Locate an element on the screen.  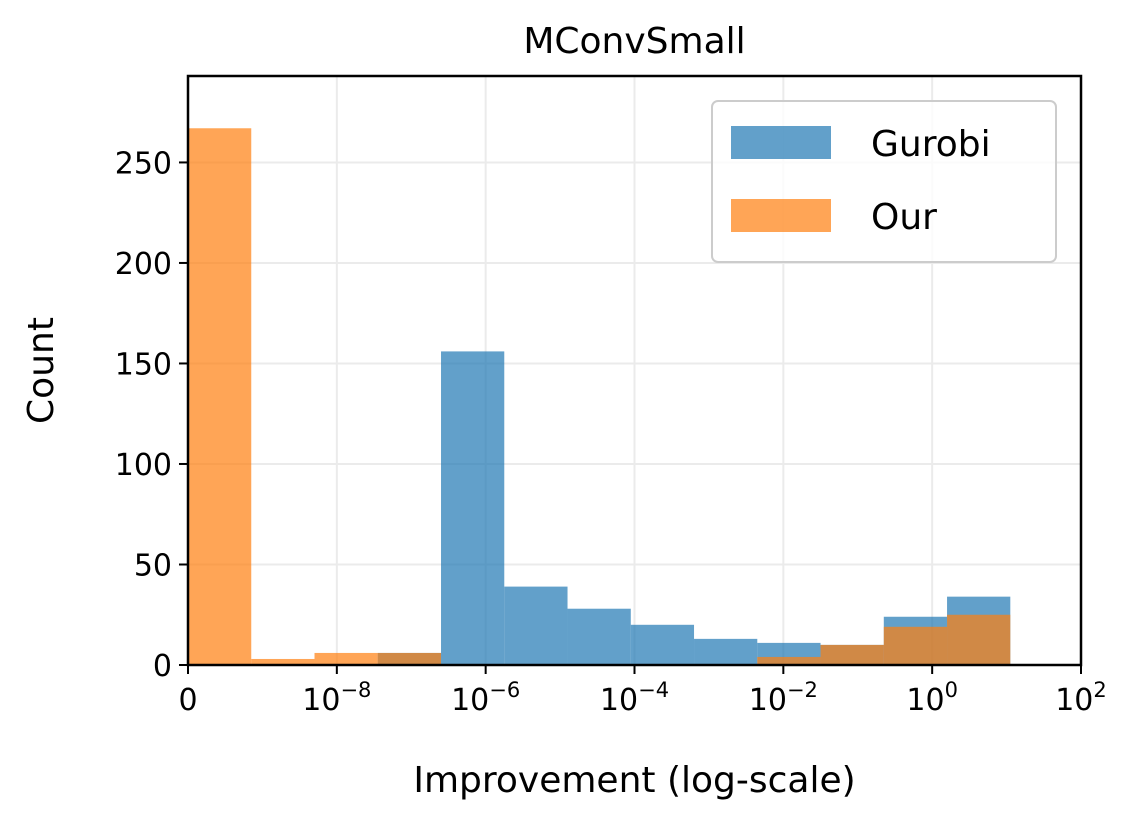
y-tick-label: 0 is located at coordinates (162, 666).